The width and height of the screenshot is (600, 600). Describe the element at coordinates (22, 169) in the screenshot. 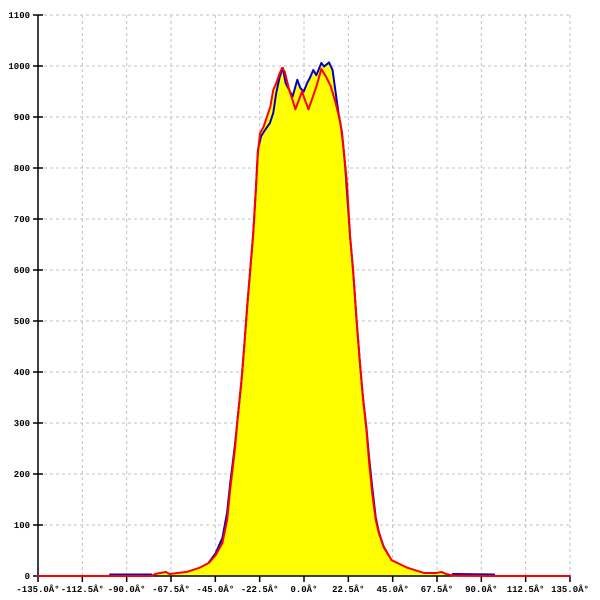

I see `y-tick-label: 800` at that location.